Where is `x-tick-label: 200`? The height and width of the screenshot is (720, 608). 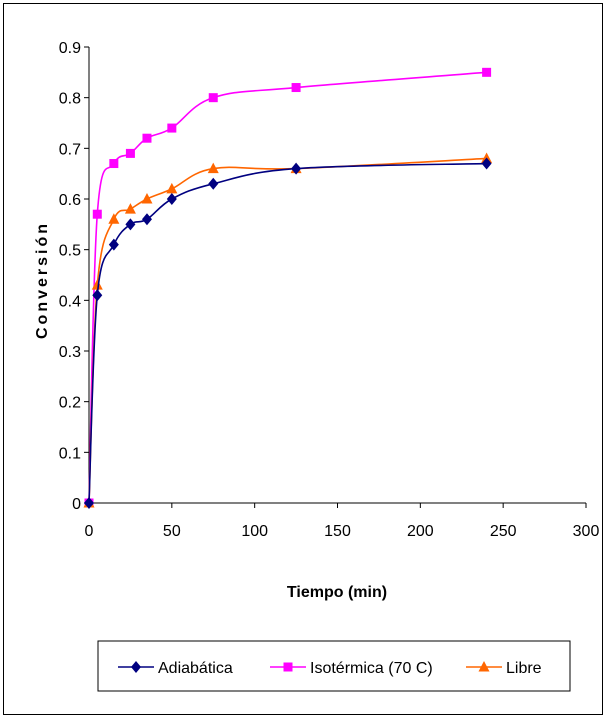
x-tick-label: 200 is located at coordinates (420, 531).